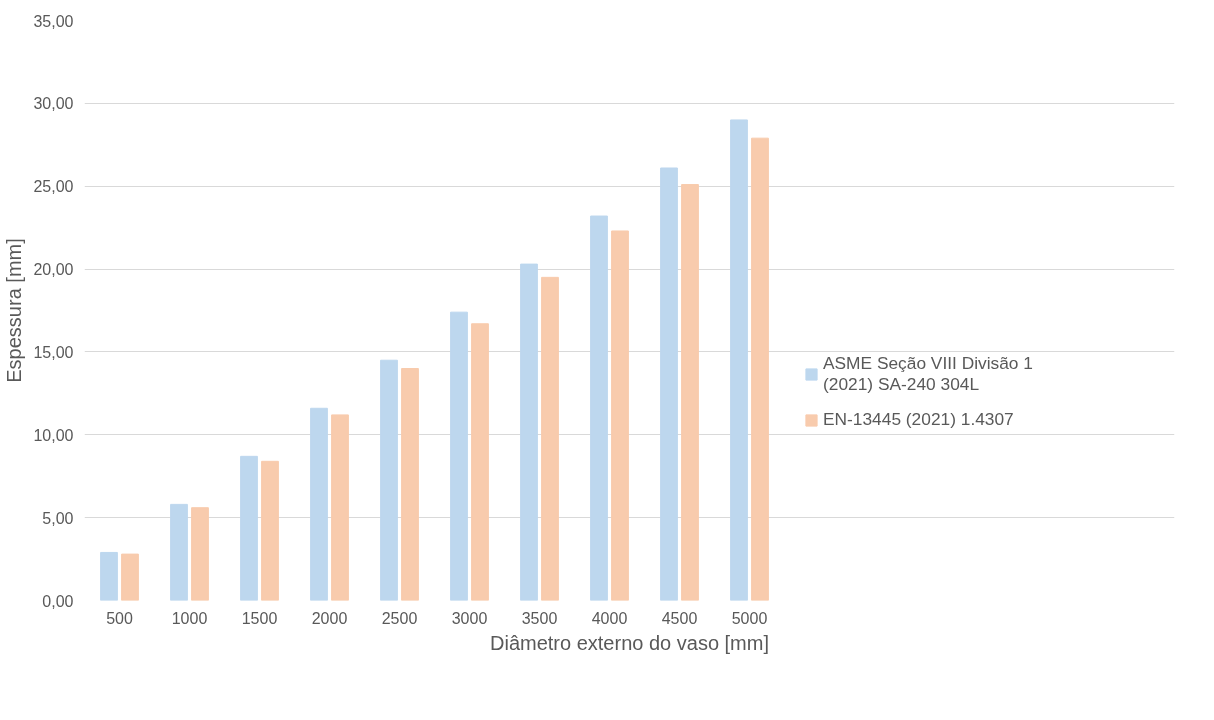 Image resolution: width=1214 pixels, height=720 pixels. Describe the element at coordinates (928, 374) in the screenshot. I see `legend-label: ASME Seção VIII Divisão 1 (2021) SA-240 304L` at that location.